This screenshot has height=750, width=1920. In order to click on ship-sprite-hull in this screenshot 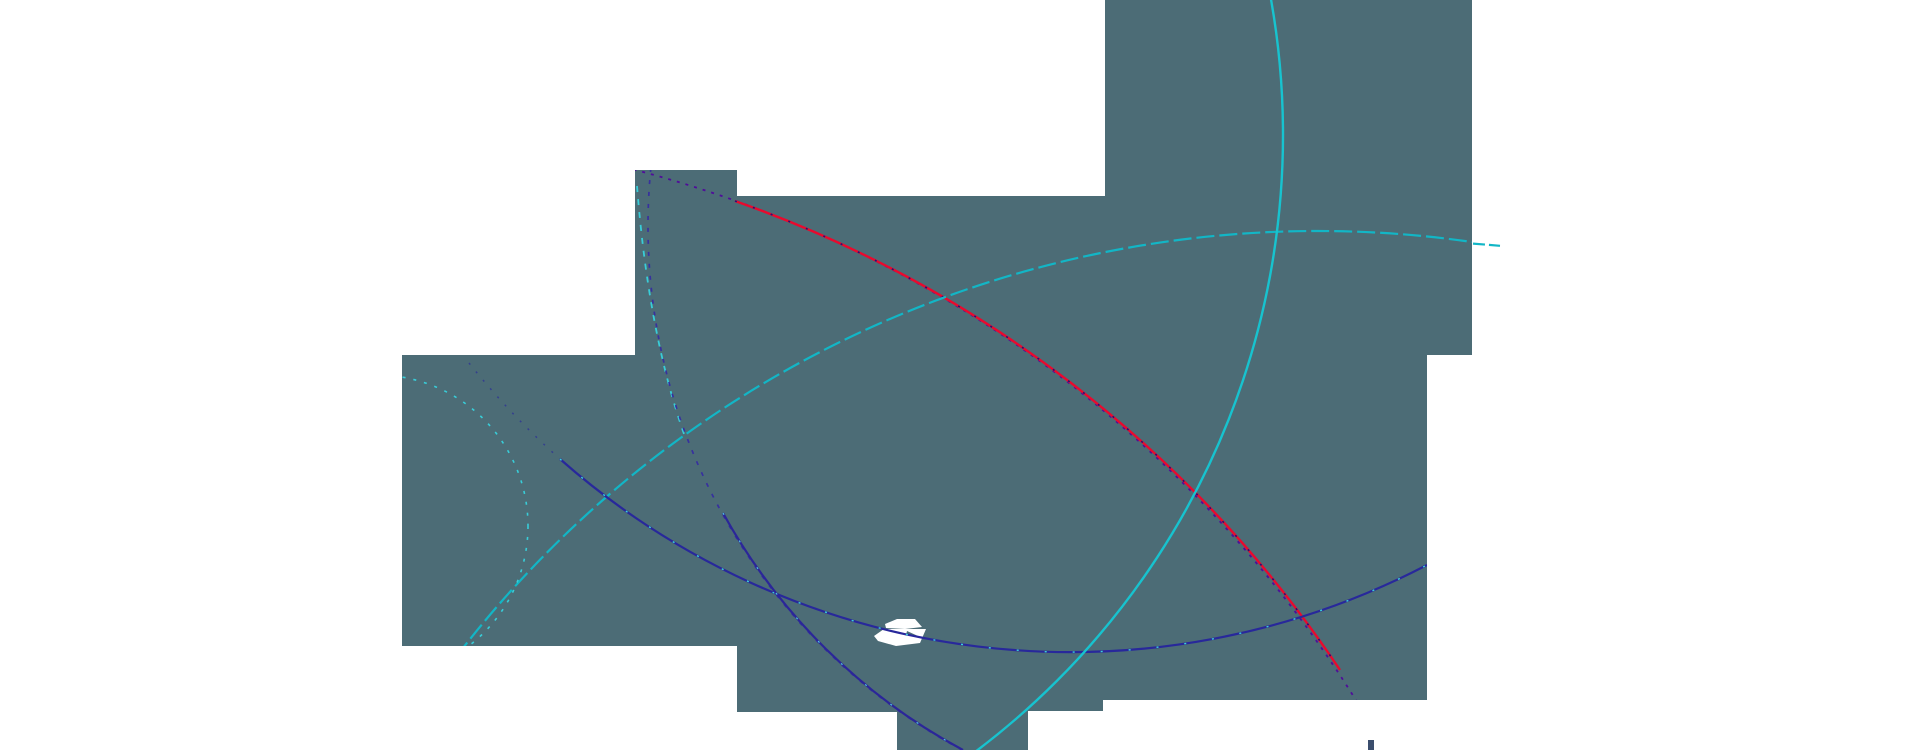, I will do `click(900, 637)`.